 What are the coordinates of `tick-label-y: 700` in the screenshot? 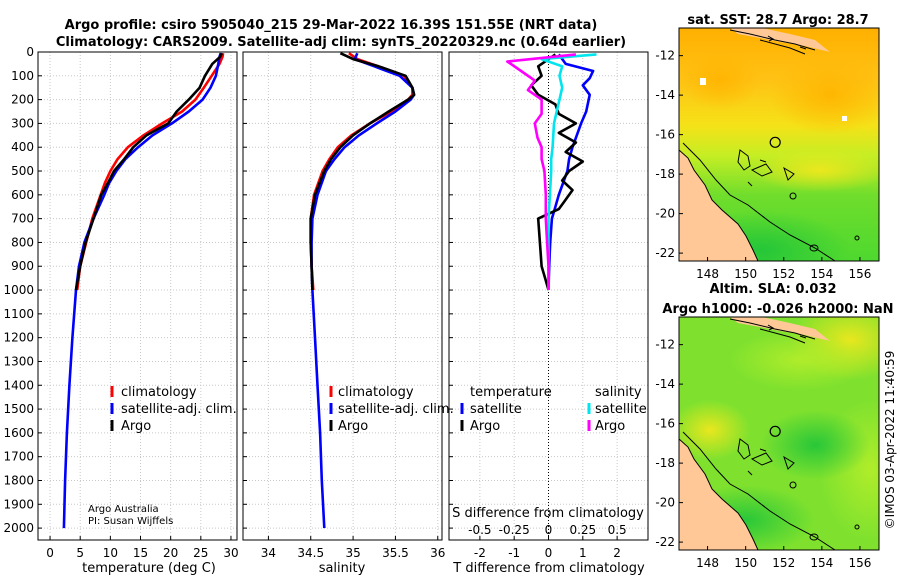 It's located at (22, 219).